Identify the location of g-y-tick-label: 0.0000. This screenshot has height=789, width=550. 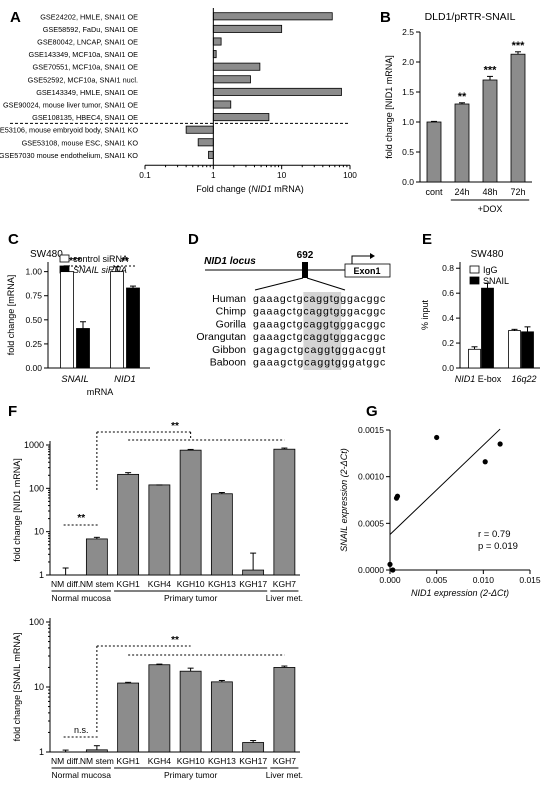
(371, 570).